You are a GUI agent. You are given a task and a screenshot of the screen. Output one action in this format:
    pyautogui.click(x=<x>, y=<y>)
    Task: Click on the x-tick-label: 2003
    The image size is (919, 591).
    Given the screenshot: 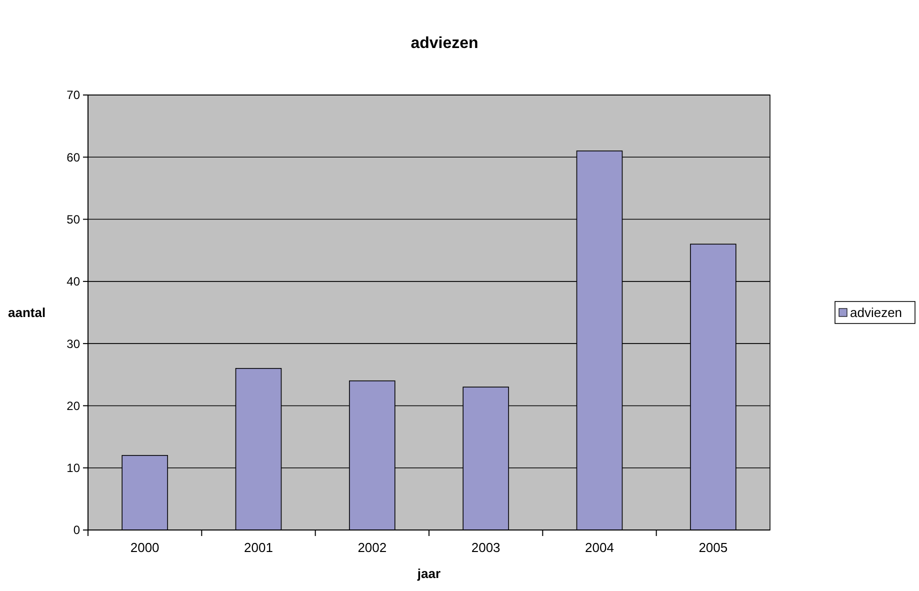 What is the action you would take?
    pyautogui.click(x=485, y=547)
    